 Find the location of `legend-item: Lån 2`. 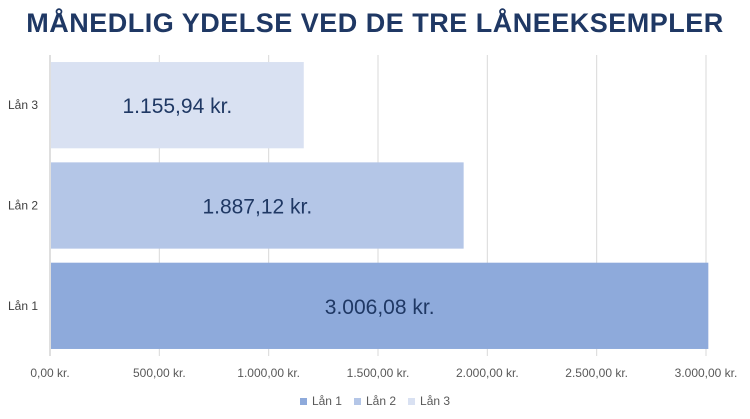

legend-item: Lån 2 is located at coordinates (375, 401).